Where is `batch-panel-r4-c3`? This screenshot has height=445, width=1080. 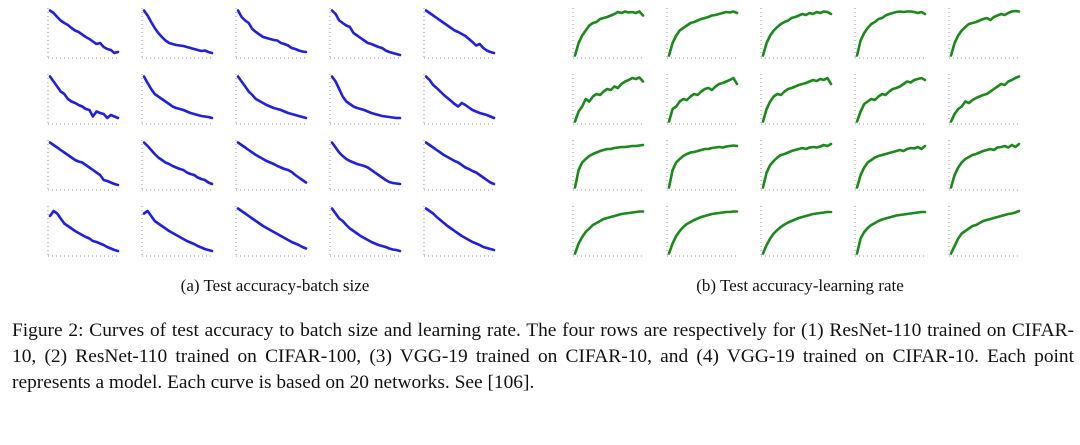
batch-panel-r4-c3 is located at coordinates (271, 231).